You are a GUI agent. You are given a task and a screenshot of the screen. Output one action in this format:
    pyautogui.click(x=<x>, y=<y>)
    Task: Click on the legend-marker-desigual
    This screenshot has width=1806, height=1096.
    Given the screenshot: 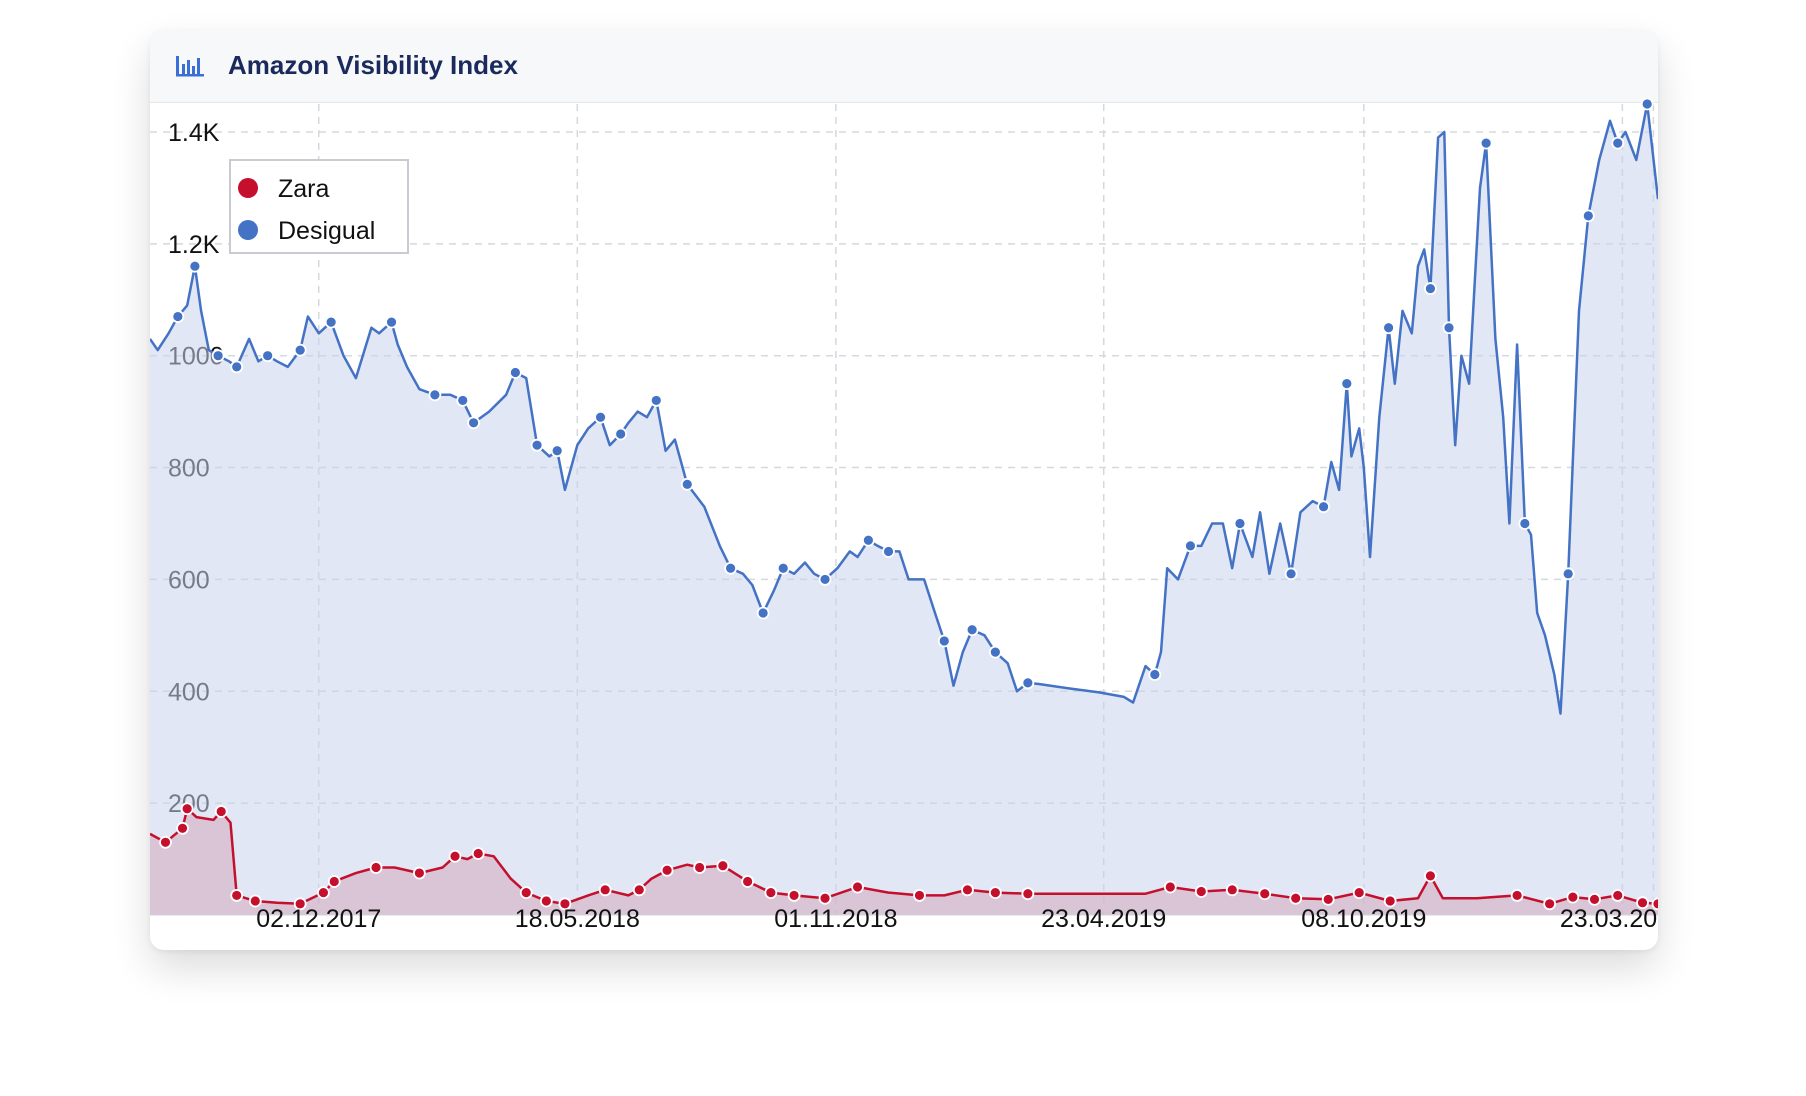 What is the action you would take?
    pyautogui.click(x=248, y=230)
    